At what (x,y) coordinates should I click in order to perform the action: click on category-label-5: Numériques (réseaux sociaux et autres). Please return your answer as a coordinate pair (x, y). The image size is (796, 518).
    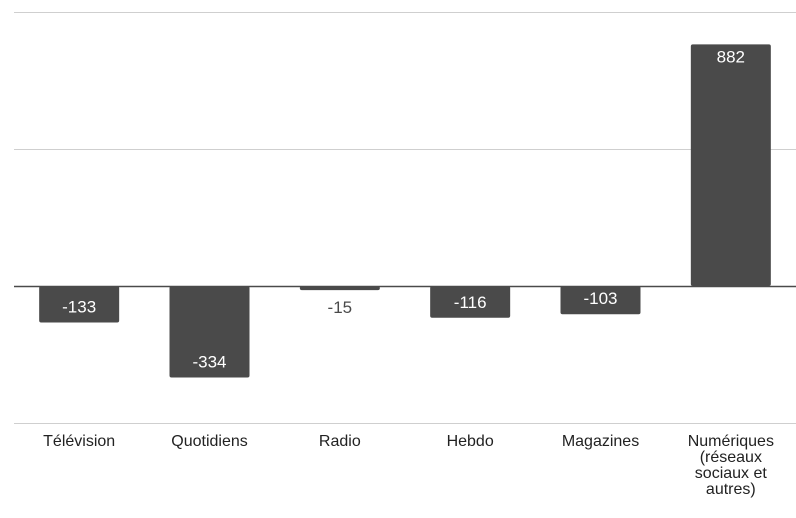
    Looking at the image, I should click on (731, 465).